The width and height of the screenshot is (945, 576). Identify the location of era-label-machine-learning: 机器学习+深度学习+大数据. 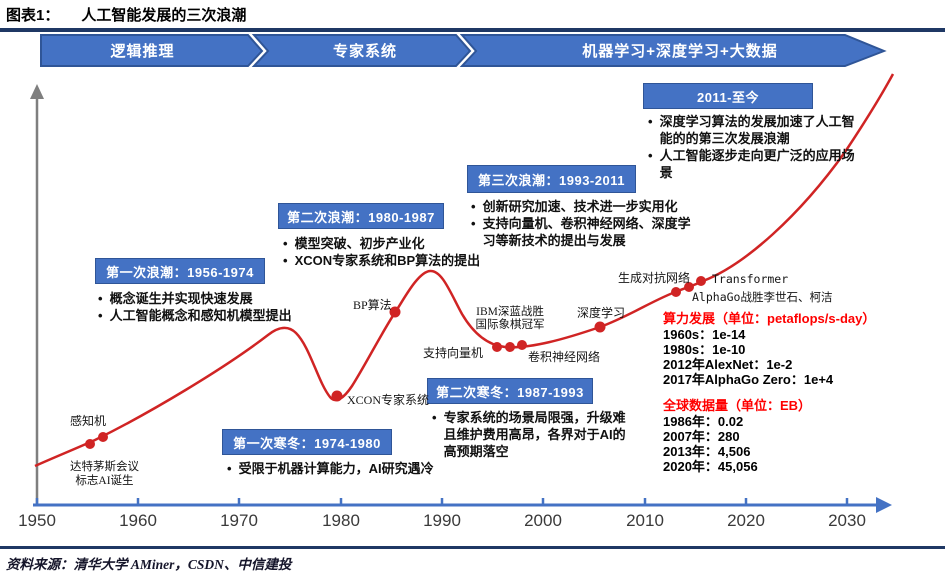
(680, 51).